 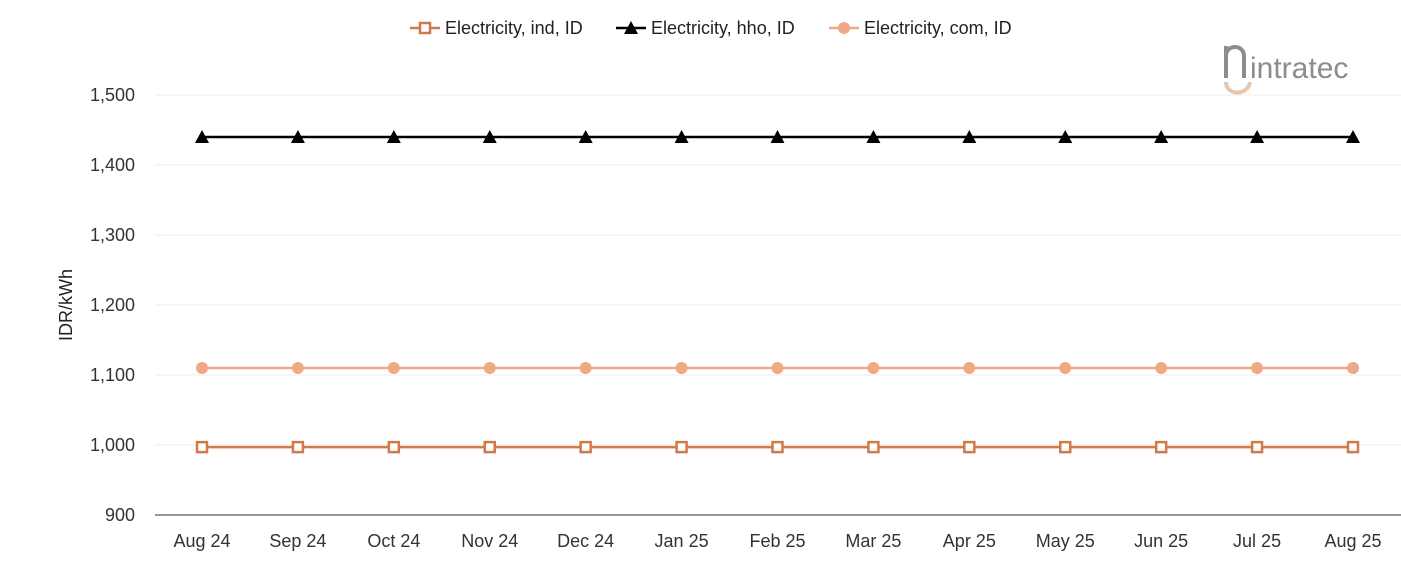 I want to click on x-tick-label: Jul 25, so click(x=1257, y=541).